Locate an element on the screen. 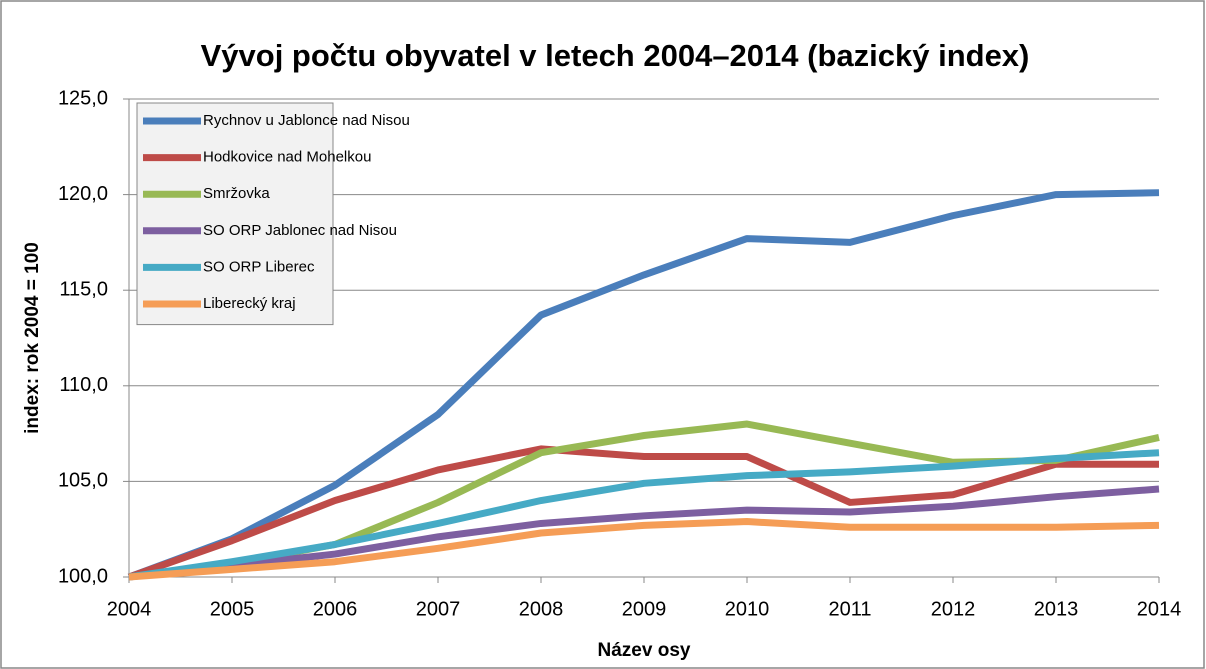 This screenshot has height=669, width=1206. x-tick-label: 2004 is located at coordinates (129, 609).